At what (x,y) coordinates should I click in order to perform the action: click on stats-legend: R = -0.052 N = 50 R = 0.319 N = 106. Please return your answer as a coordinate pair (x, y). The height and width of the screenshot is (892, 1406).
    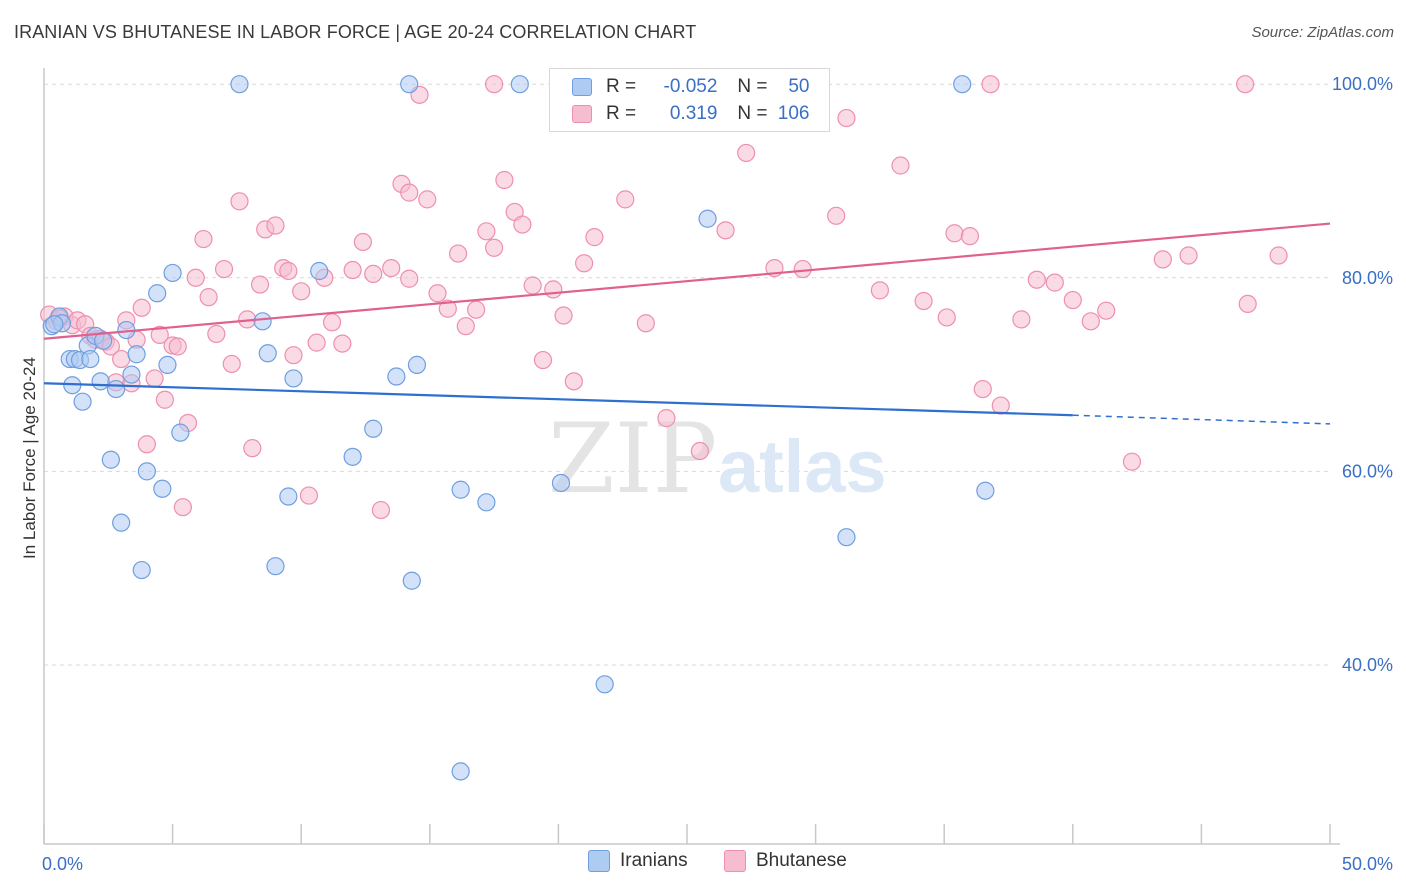
    Looking at the image, I should click on (689, 100).